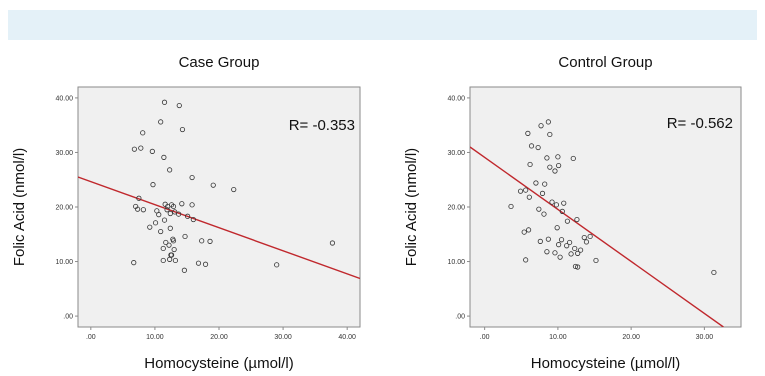  I want to click on header-band, so click(382, 25).